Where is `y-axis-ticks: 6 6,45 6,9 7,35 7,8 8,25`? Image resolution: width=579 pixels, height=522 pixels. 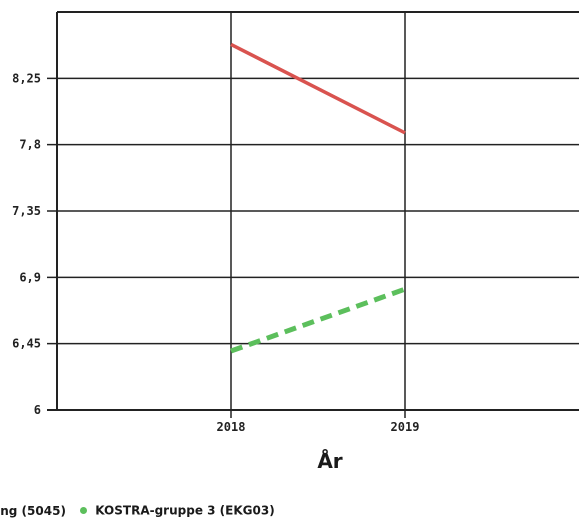
y-axis-ticks: 6 6,45 6,9 7,35 7,8 8,25 is located at coordinates (26, 244).